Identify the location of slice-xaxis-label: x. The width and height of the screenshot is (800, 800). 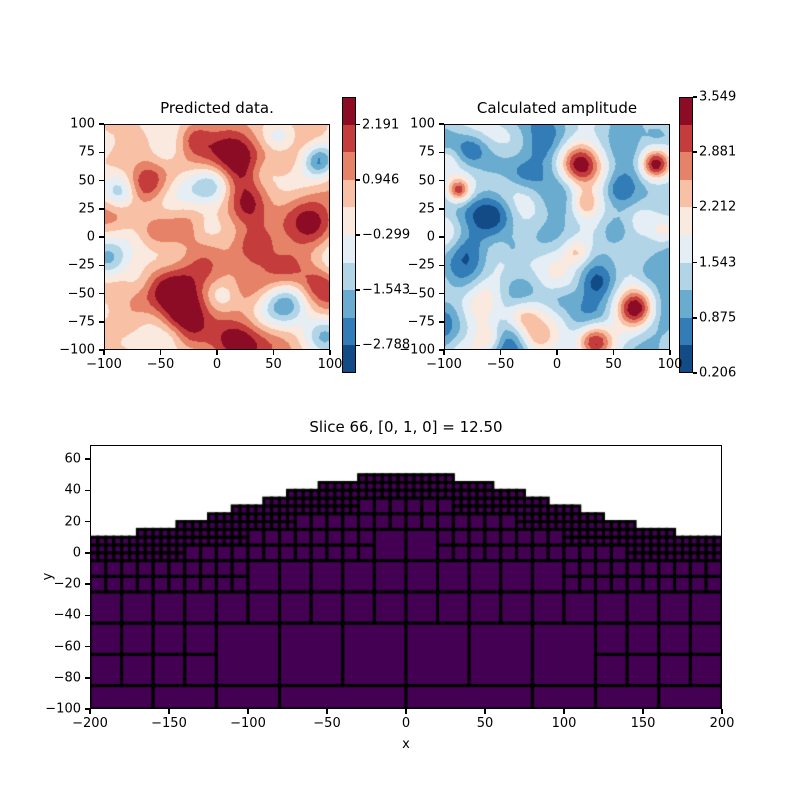
(406, 744).